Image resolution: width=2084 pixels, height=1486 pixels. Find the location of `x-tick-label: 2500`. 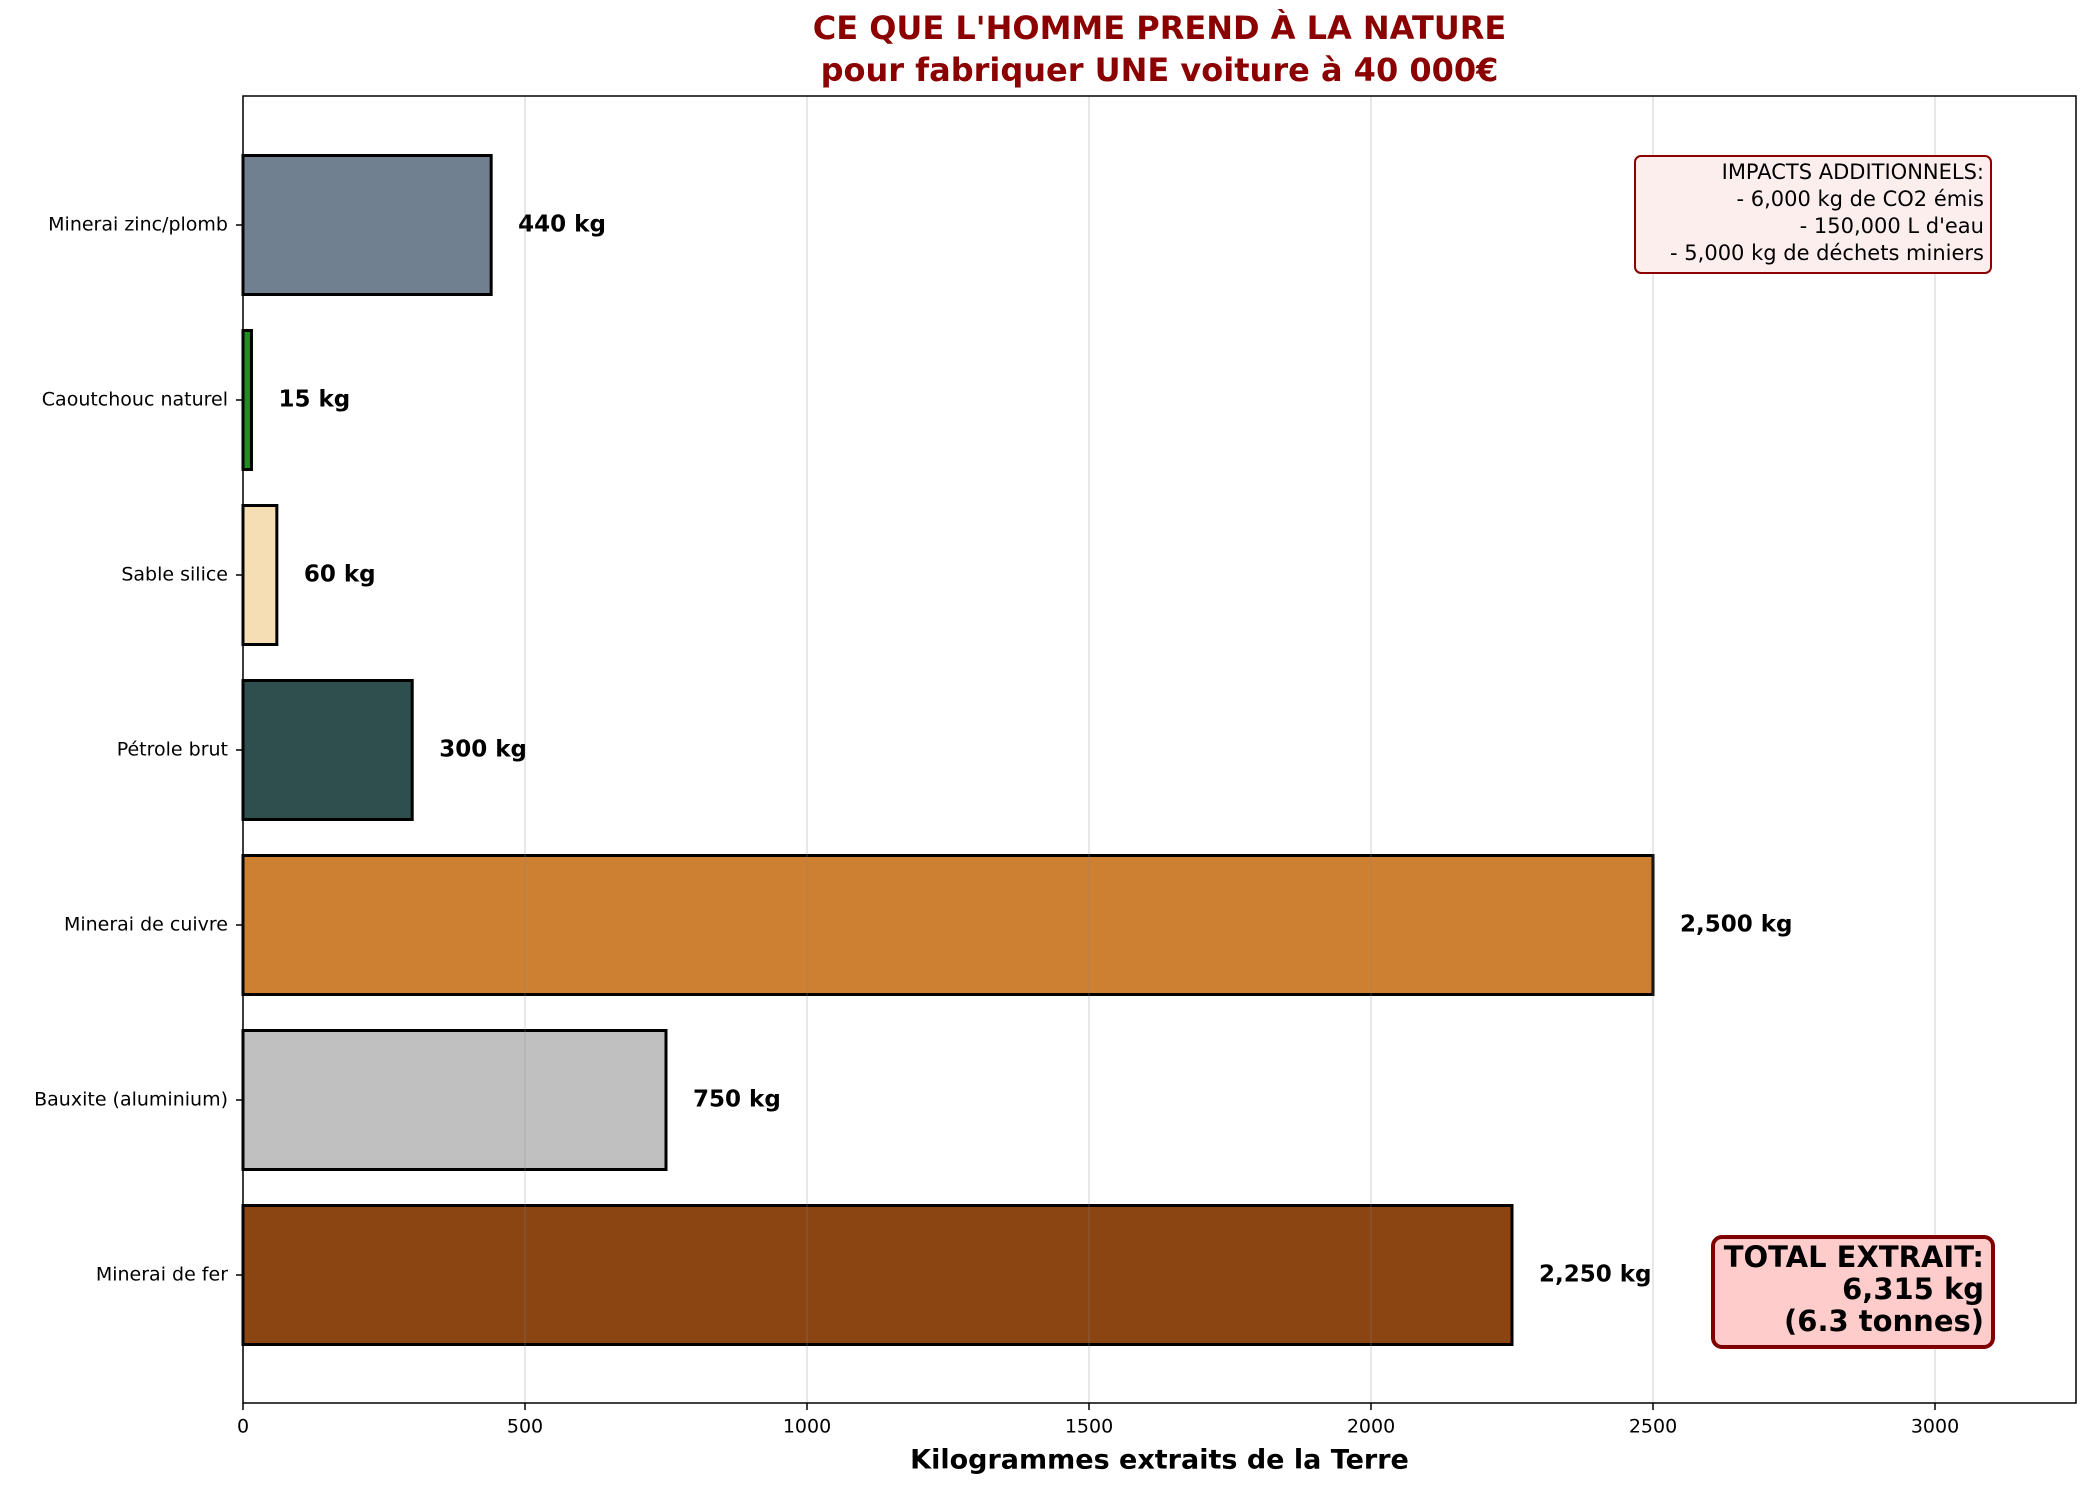

x-tick-label: 2500 is located at coordinates (1653, 1427).